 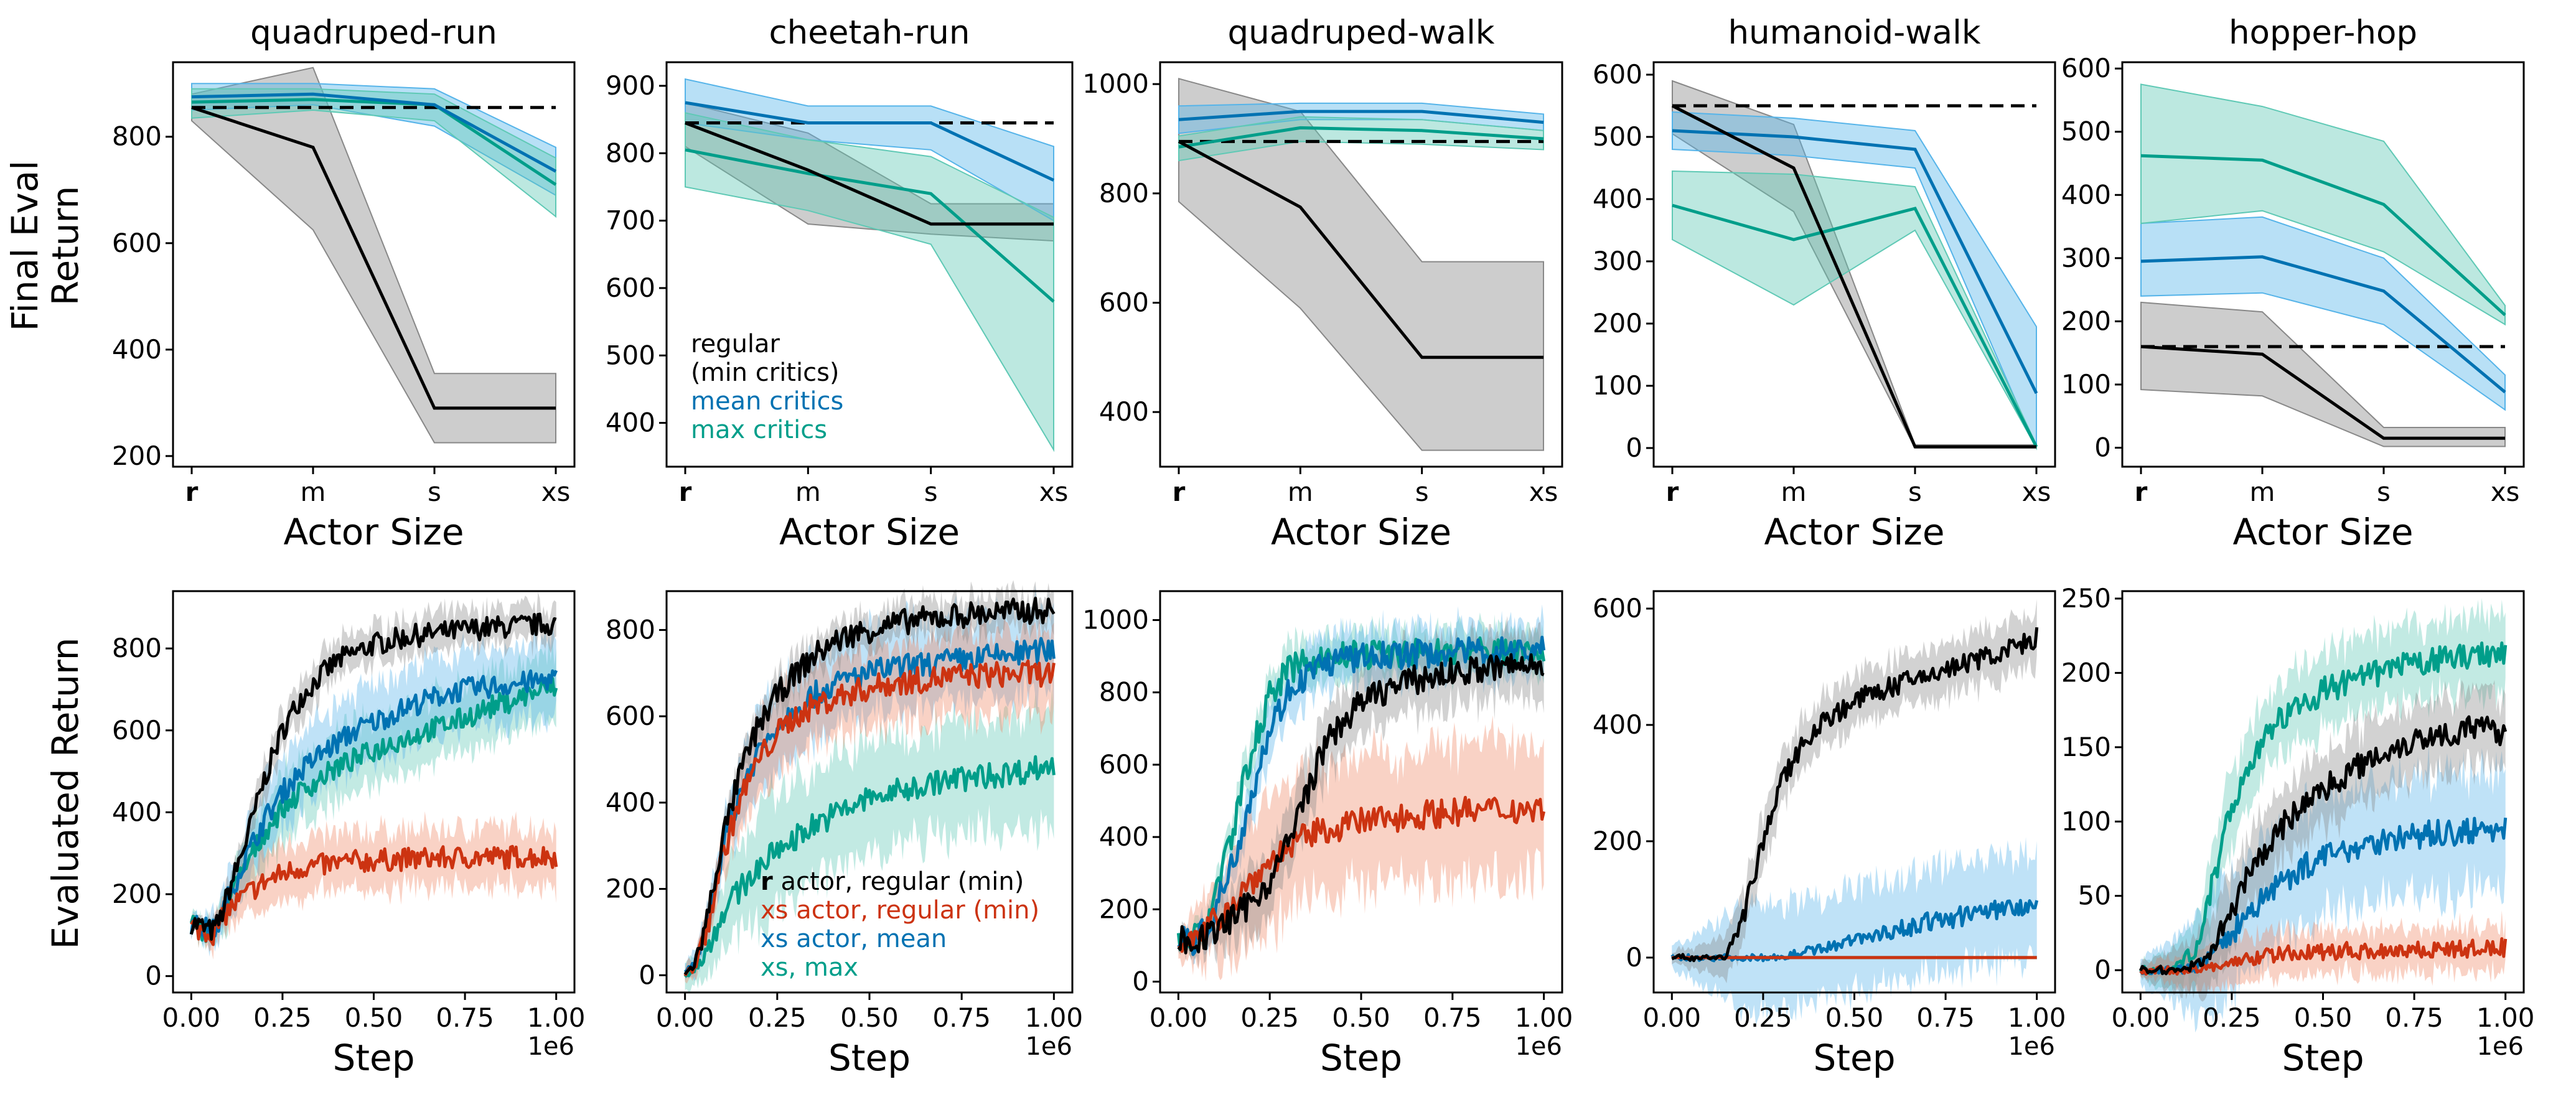 I want to click on curve-cheetah-run-curve-x-offset: 1e6, so click(x=1048, y=1046).